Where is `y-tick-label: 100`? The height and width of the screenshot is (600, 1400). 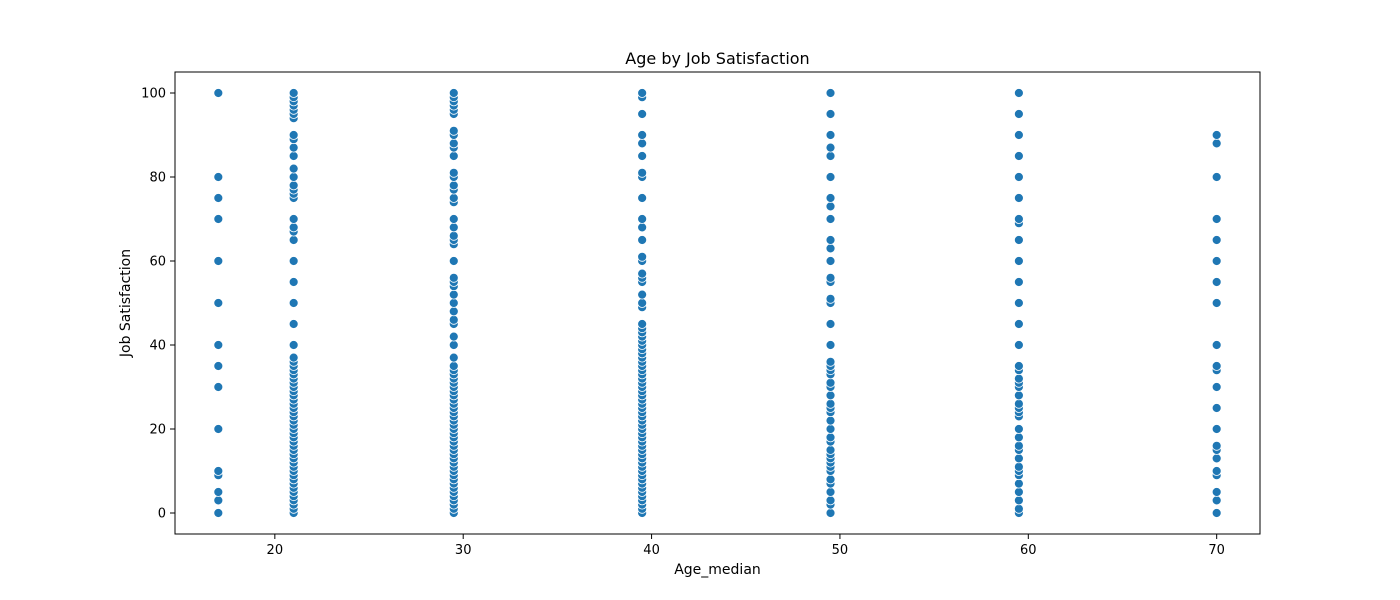
y-tick-label: 100 is located at coordinates (153, 94).